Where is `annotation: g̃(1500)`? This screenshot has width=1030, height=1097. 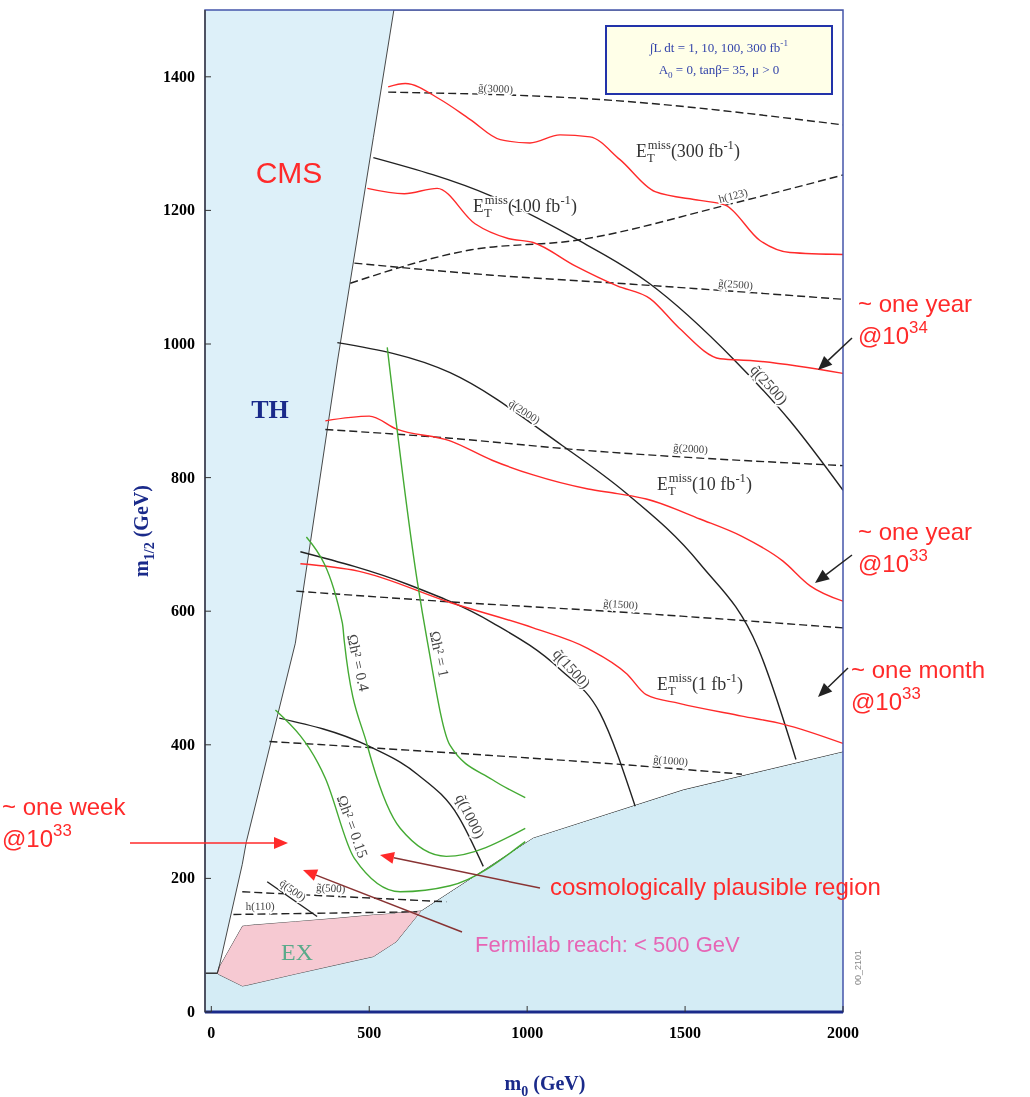
annotation: g̃(1500) is located at coordinates (620, 604).